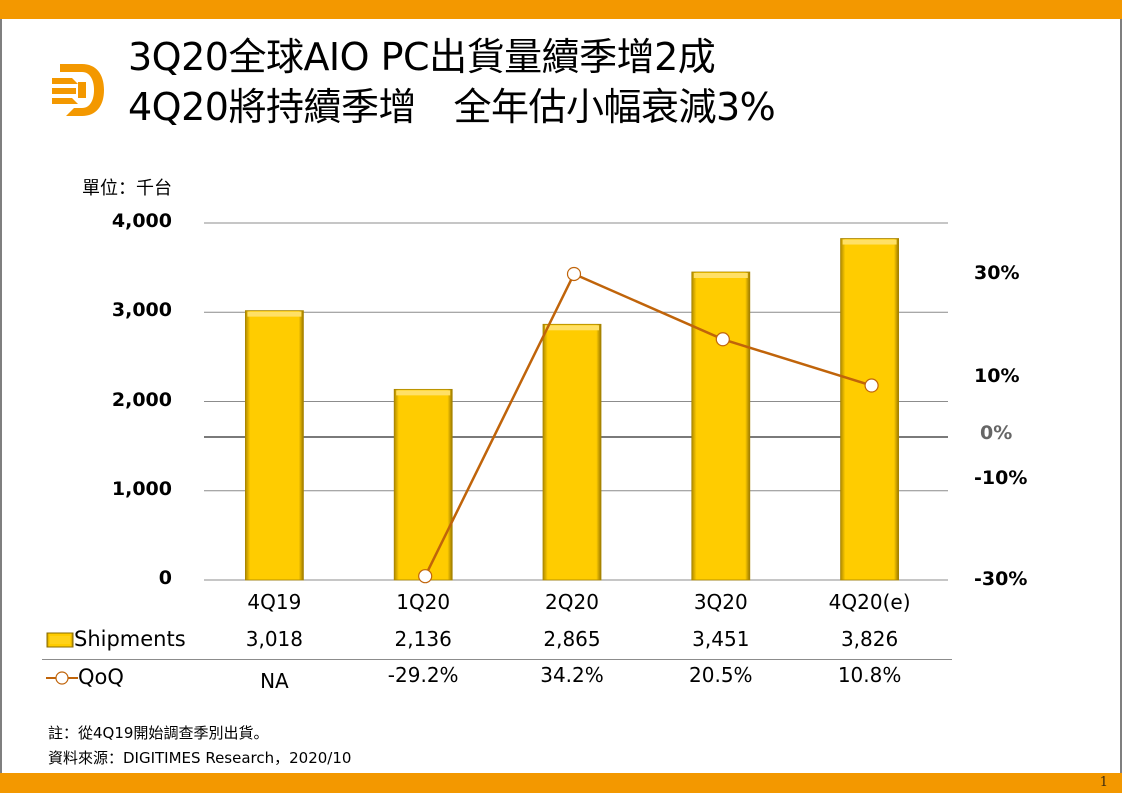 This screenshot has width=1122, height=793. What do you see at coordinates (274, 602) in the screenshot?
I see `x-axis-category-label: 4Q19` at bounding box center [274, 602].